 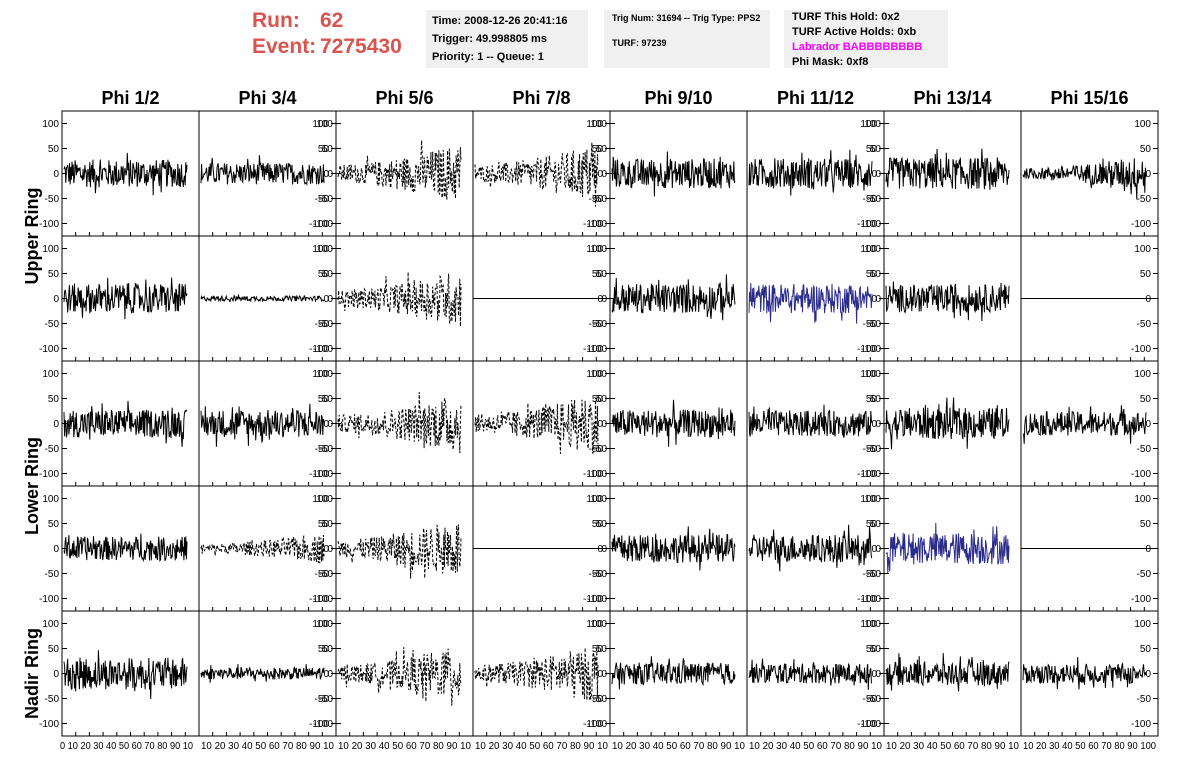 What do you see at coordinates (130, 98) in the screenshot?
I see `column-title: Phi 1/2` at bounding box center [130, 98].